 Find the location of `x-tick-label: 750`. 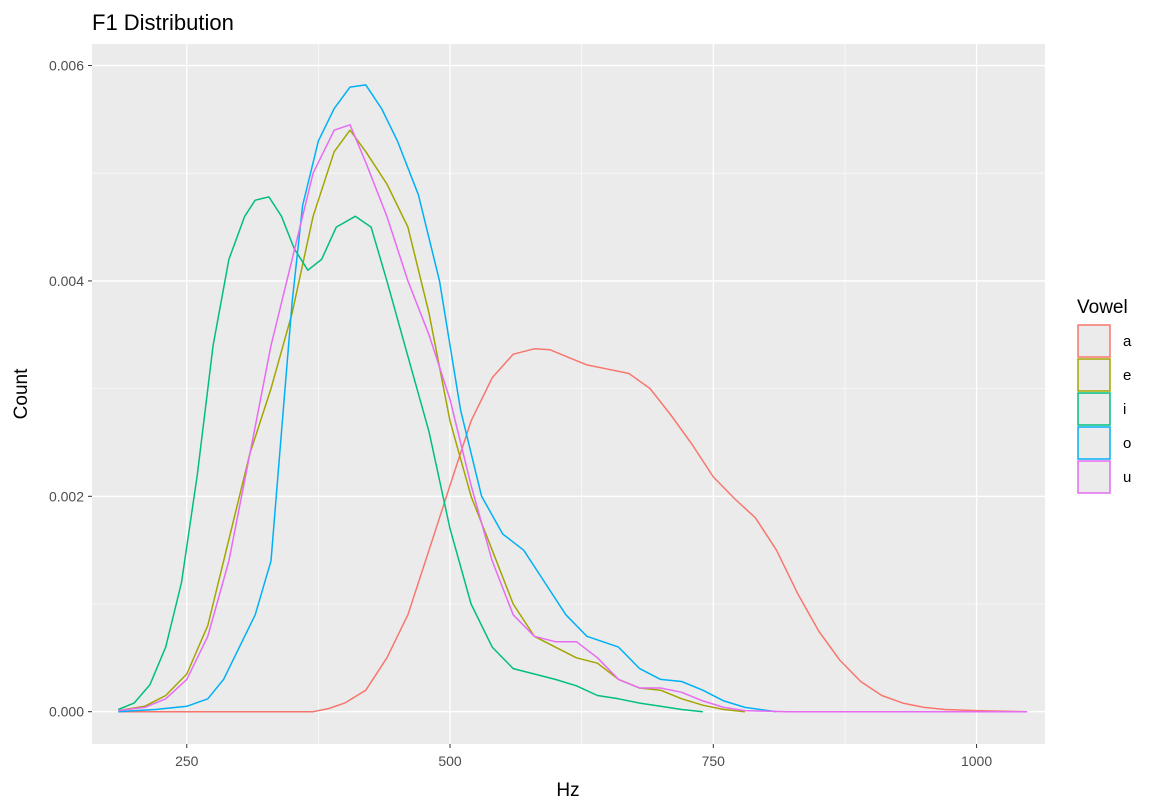

x-tick-label: 750 is located at coordinates (714, 761).